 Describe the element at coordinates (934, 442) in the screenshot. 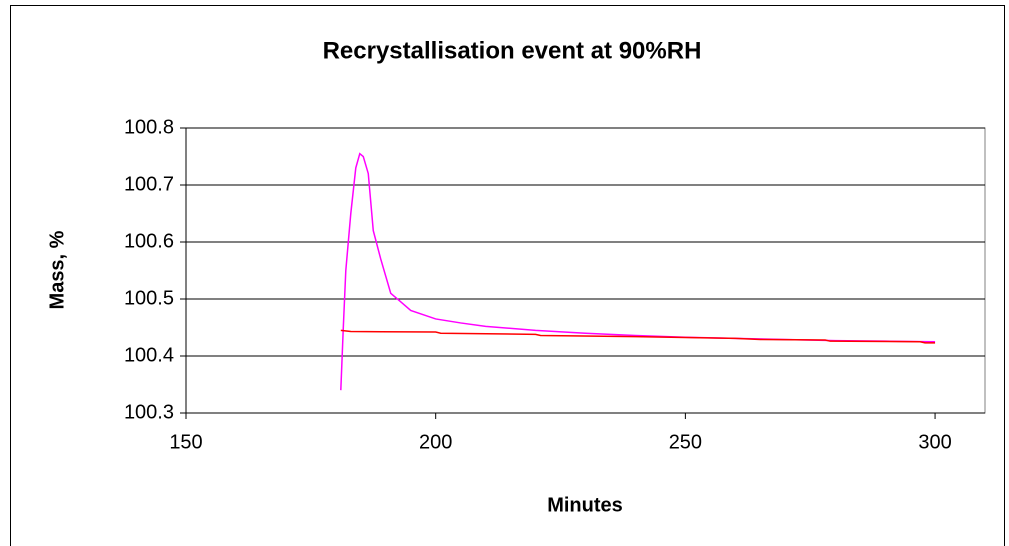

I see `x-tick-label: 300` at that location.